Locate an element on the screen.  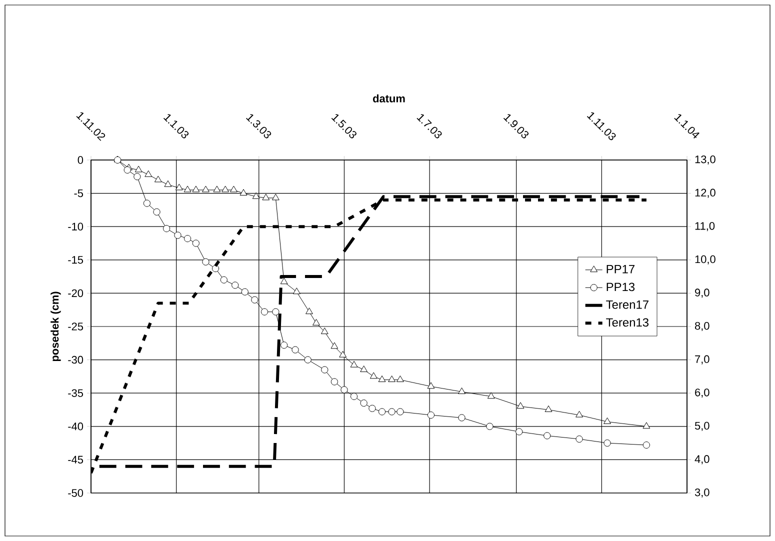
y-axis-title: posedek (cm) is located at coordinates (55, 327).